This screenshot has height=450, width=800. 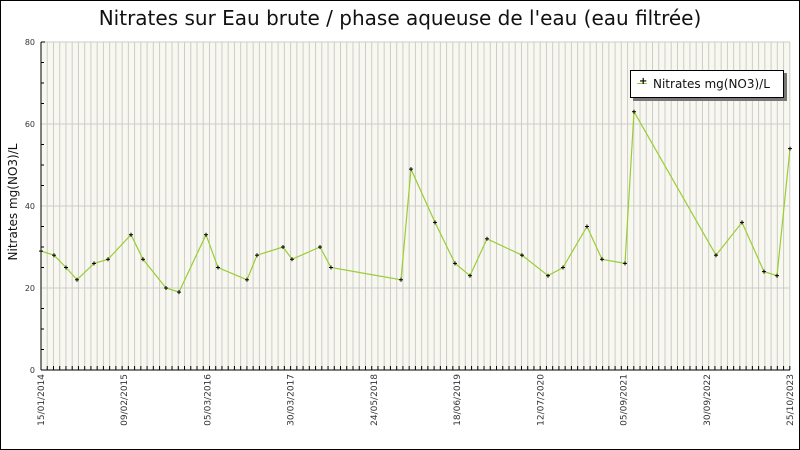 I want to click on x-tick-label: 30/09/2022, so click(x=708, y=400).